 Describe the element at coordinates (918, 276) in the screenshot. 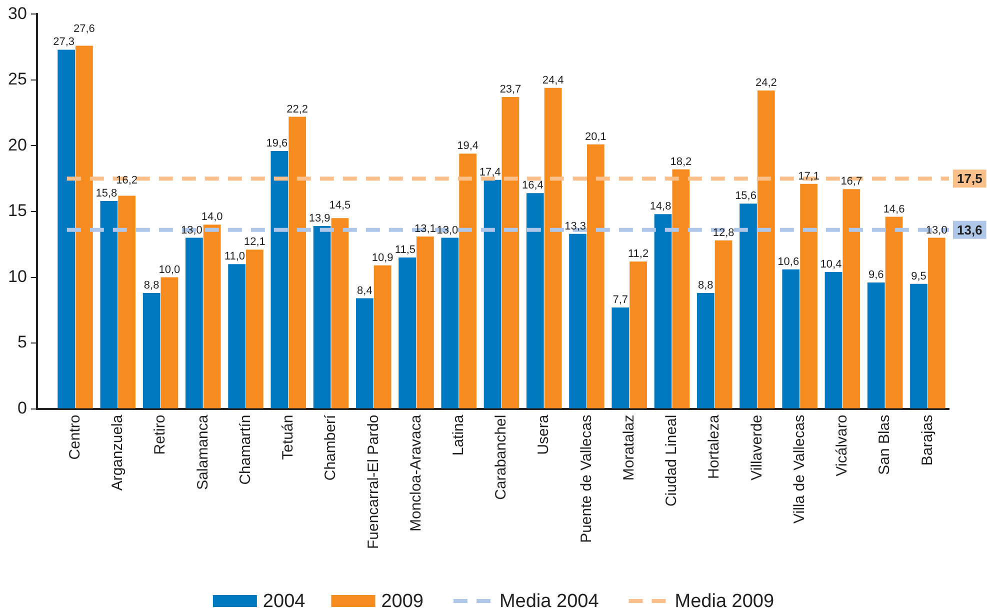

I see `data-label: 9,5` at that location.